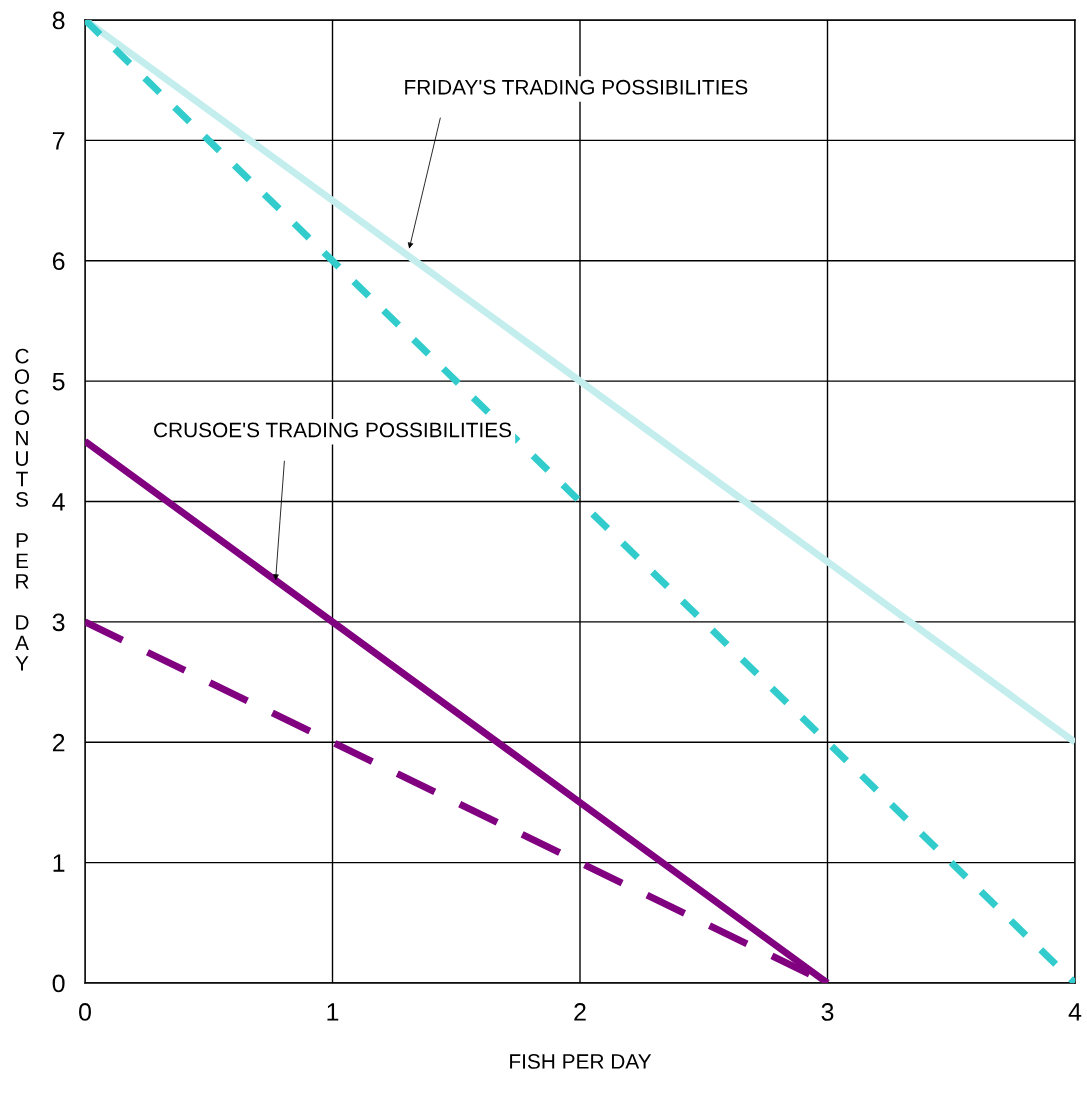 This screenshot has height=1094, width=1087. Describe the element at coordinates (576, 87) in the screenshot. I see `annotation: FRIDAY'S TRADING POSSIBILITIES` at that location.